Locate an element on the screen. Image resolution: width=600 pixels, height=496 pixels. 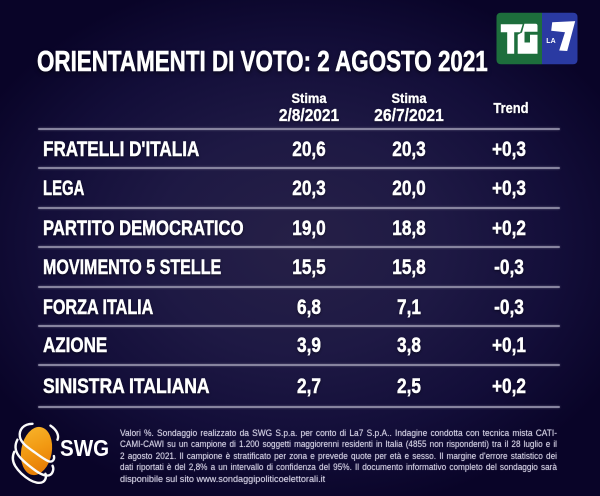
svg-text: LA is located at coordinates (550, 41).